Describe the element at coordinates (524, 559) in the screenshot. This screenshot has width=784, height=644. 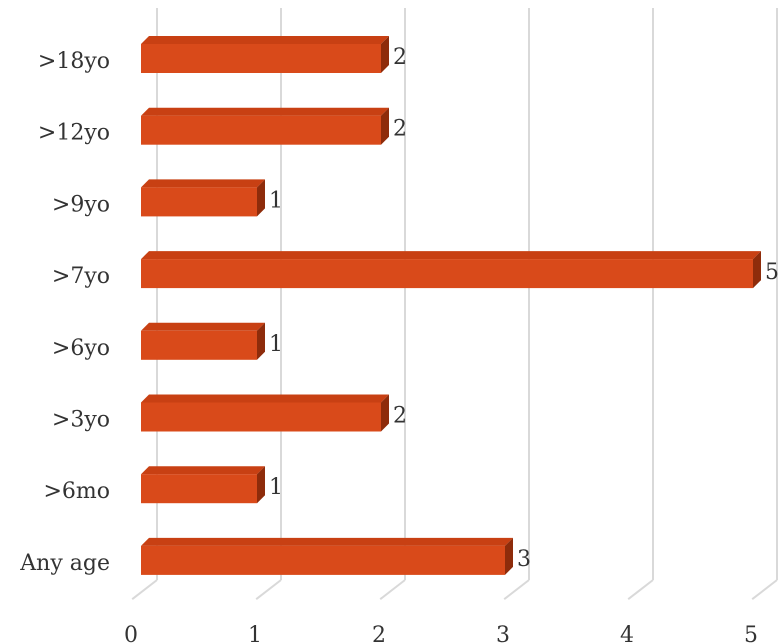
I see `data-label: 3` at that location.